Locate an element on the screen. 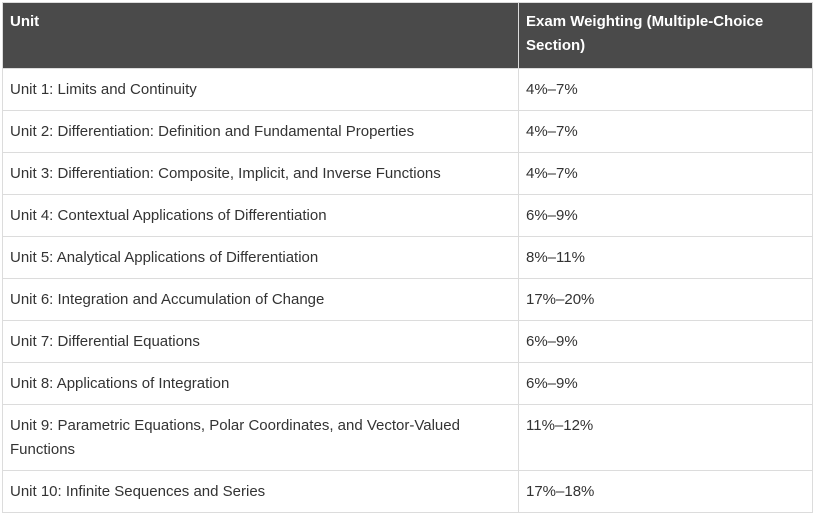 This screenshot has height=515, width=814. weighting-cell: 11%–12% is located at coordinates (665, 437).